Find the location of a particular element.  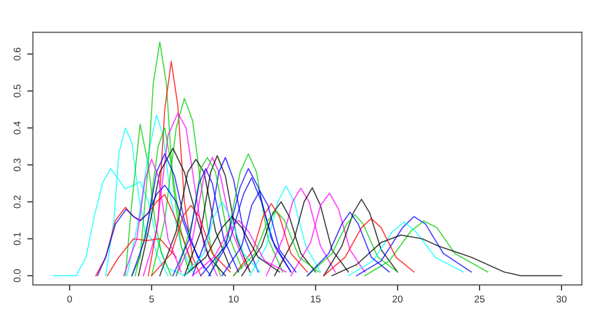

y-tick-label: 0.1 is located at coordinates (17, 239).